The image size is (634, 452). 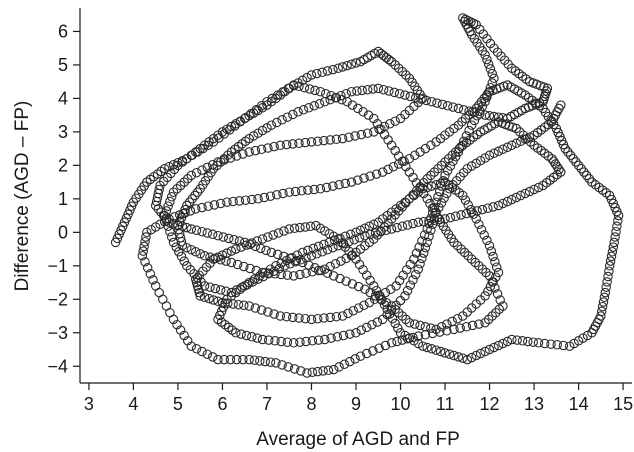 I want to click on y-tick-label: −2, so click(x=57, y=299).